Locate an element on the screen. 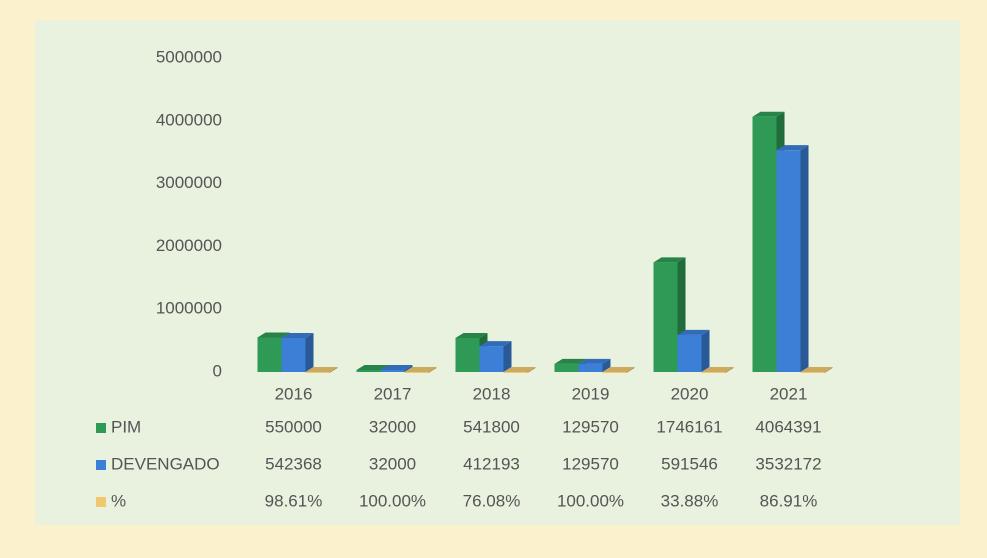 Image resolution: width=987 pixels, height=558 pixels. y-tick-label: 3000000 is located at coordinates (189, 182).